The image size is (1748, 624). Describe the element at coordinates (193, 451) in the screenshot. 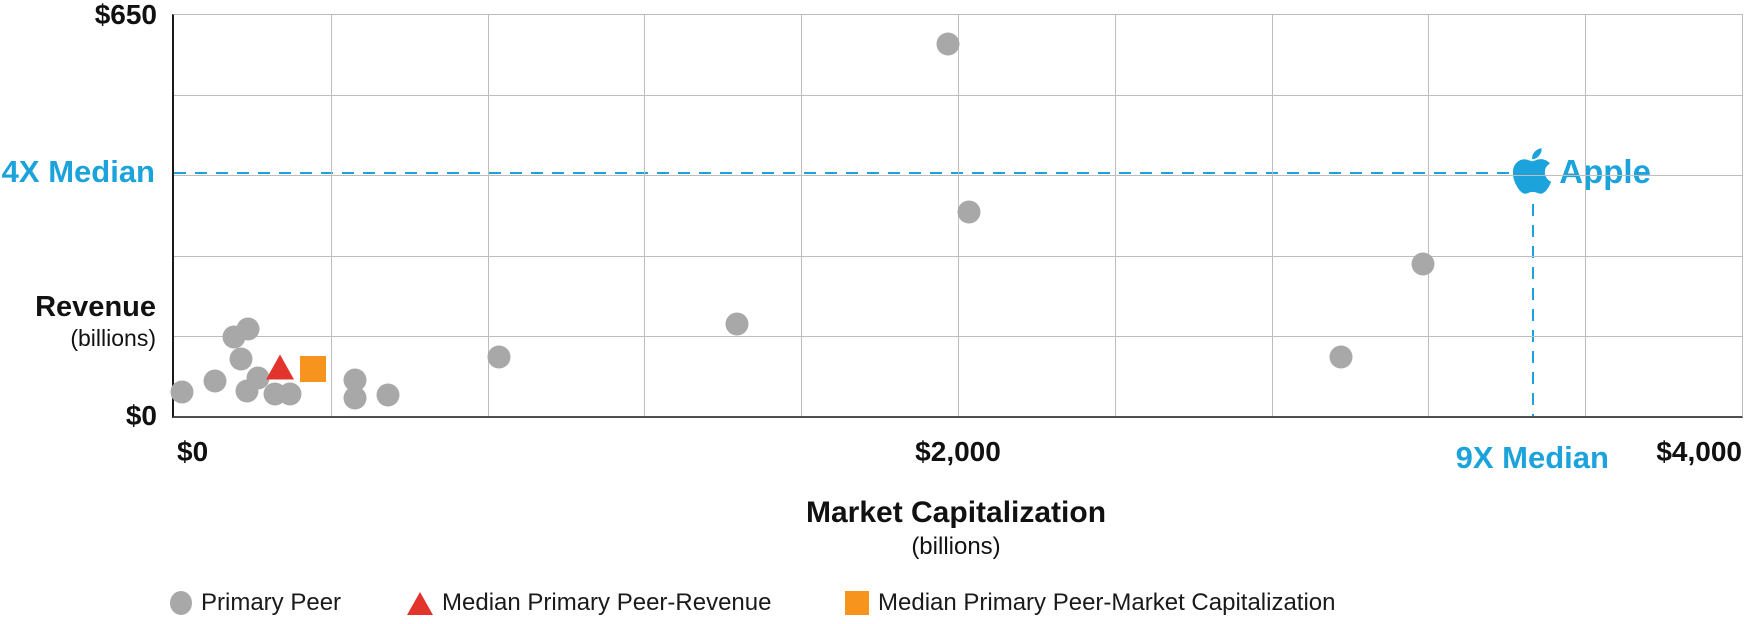

I see `x-tick-label: $0` at that location.